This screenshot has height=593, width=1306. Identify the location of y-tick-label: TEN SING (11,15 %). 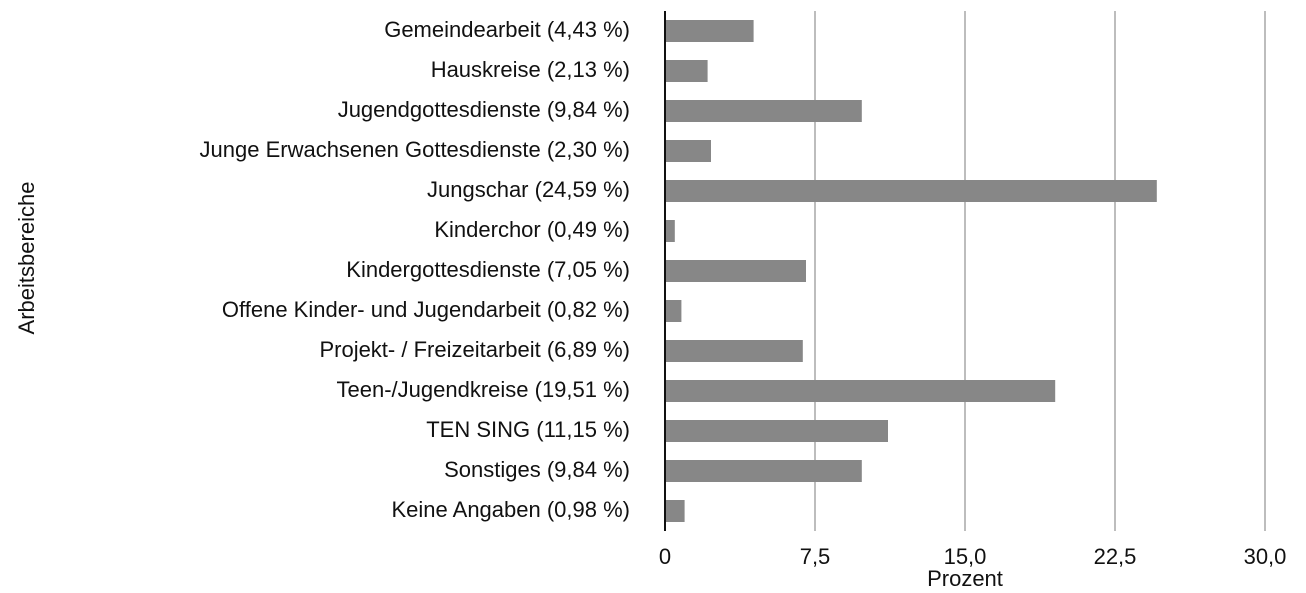
(528, 429).